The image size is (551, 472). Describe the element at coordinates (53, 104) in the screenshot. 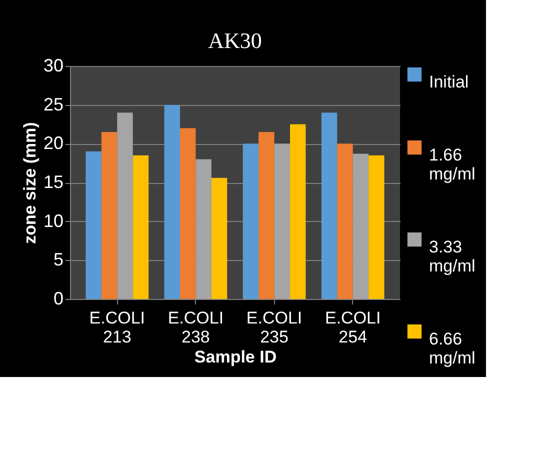

I see `y-tick-label: 25` at that location.